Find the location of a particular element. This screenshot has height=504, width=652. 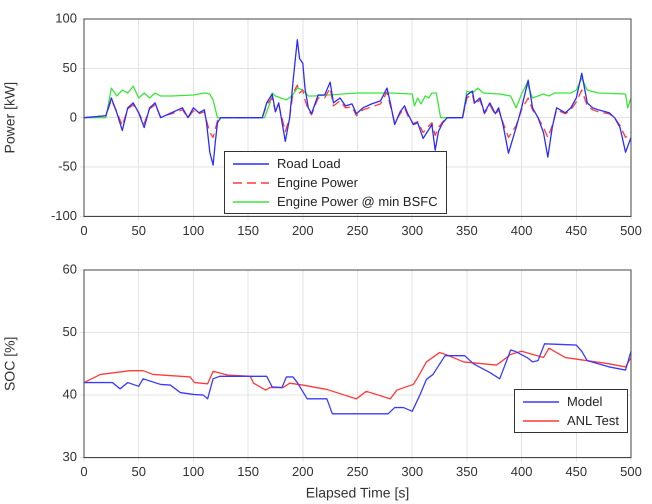

y-tick-label: 40 is located at coordinates (69, 394).